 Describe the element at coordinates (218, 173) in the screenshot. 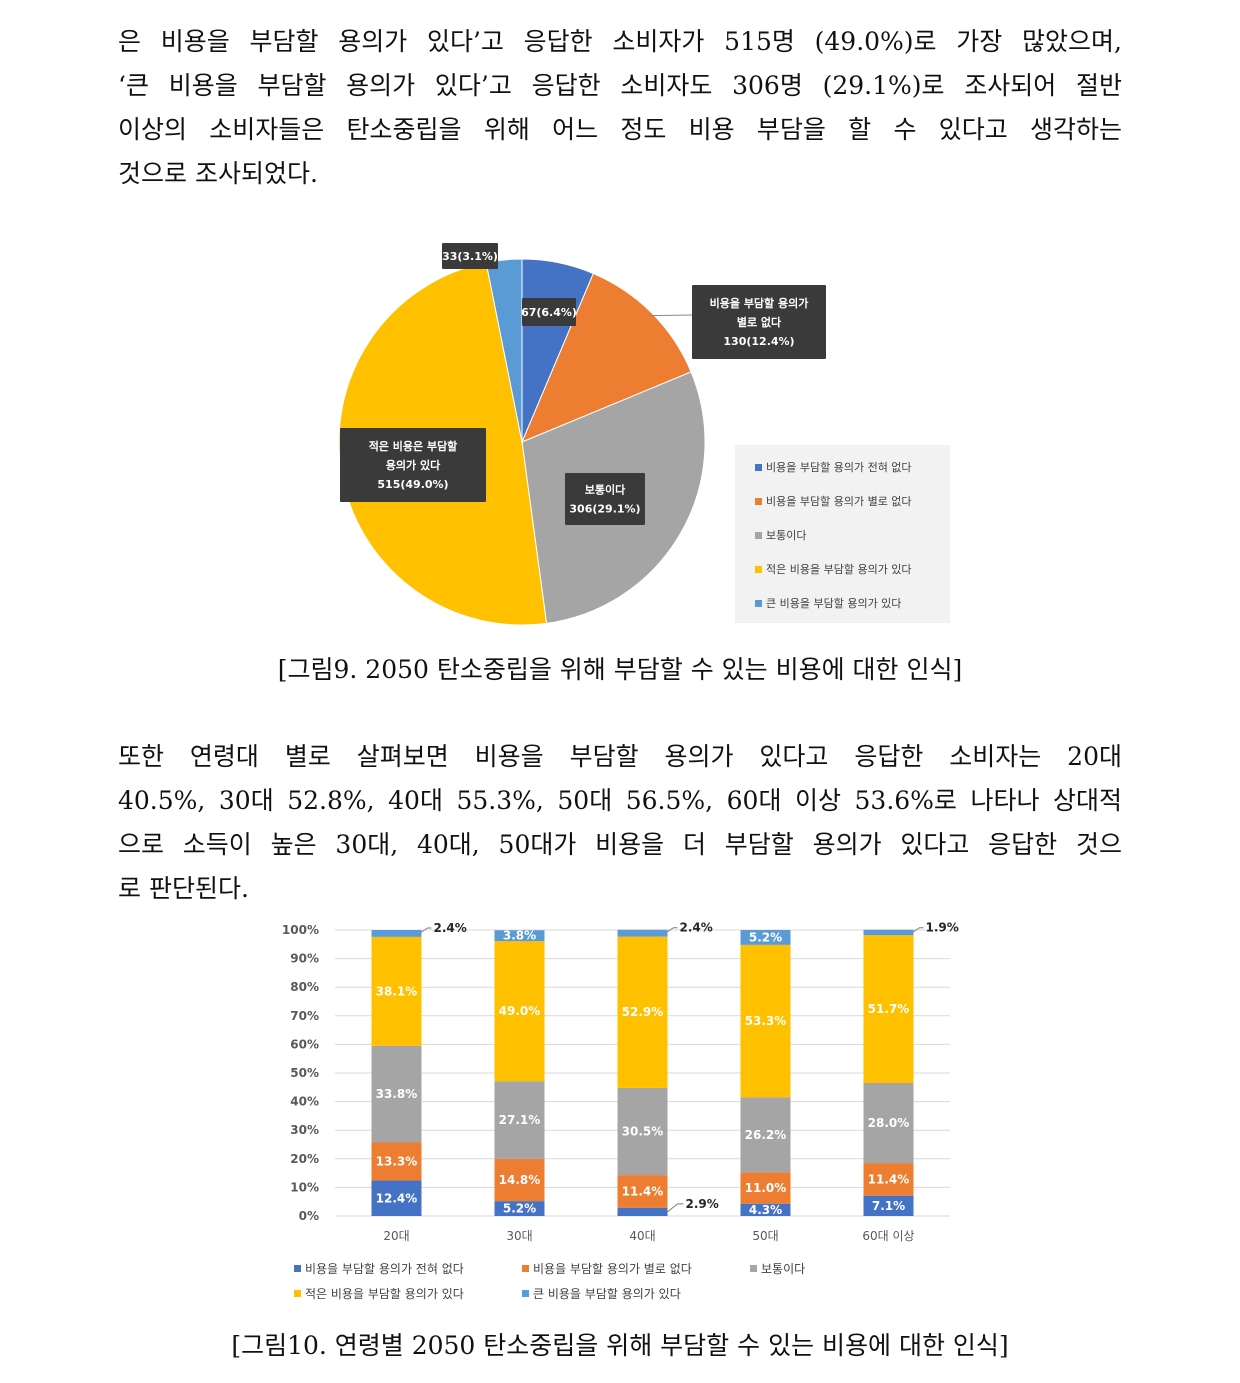

I see `paragraph-line: 것으로 조사되었다.` at that location.